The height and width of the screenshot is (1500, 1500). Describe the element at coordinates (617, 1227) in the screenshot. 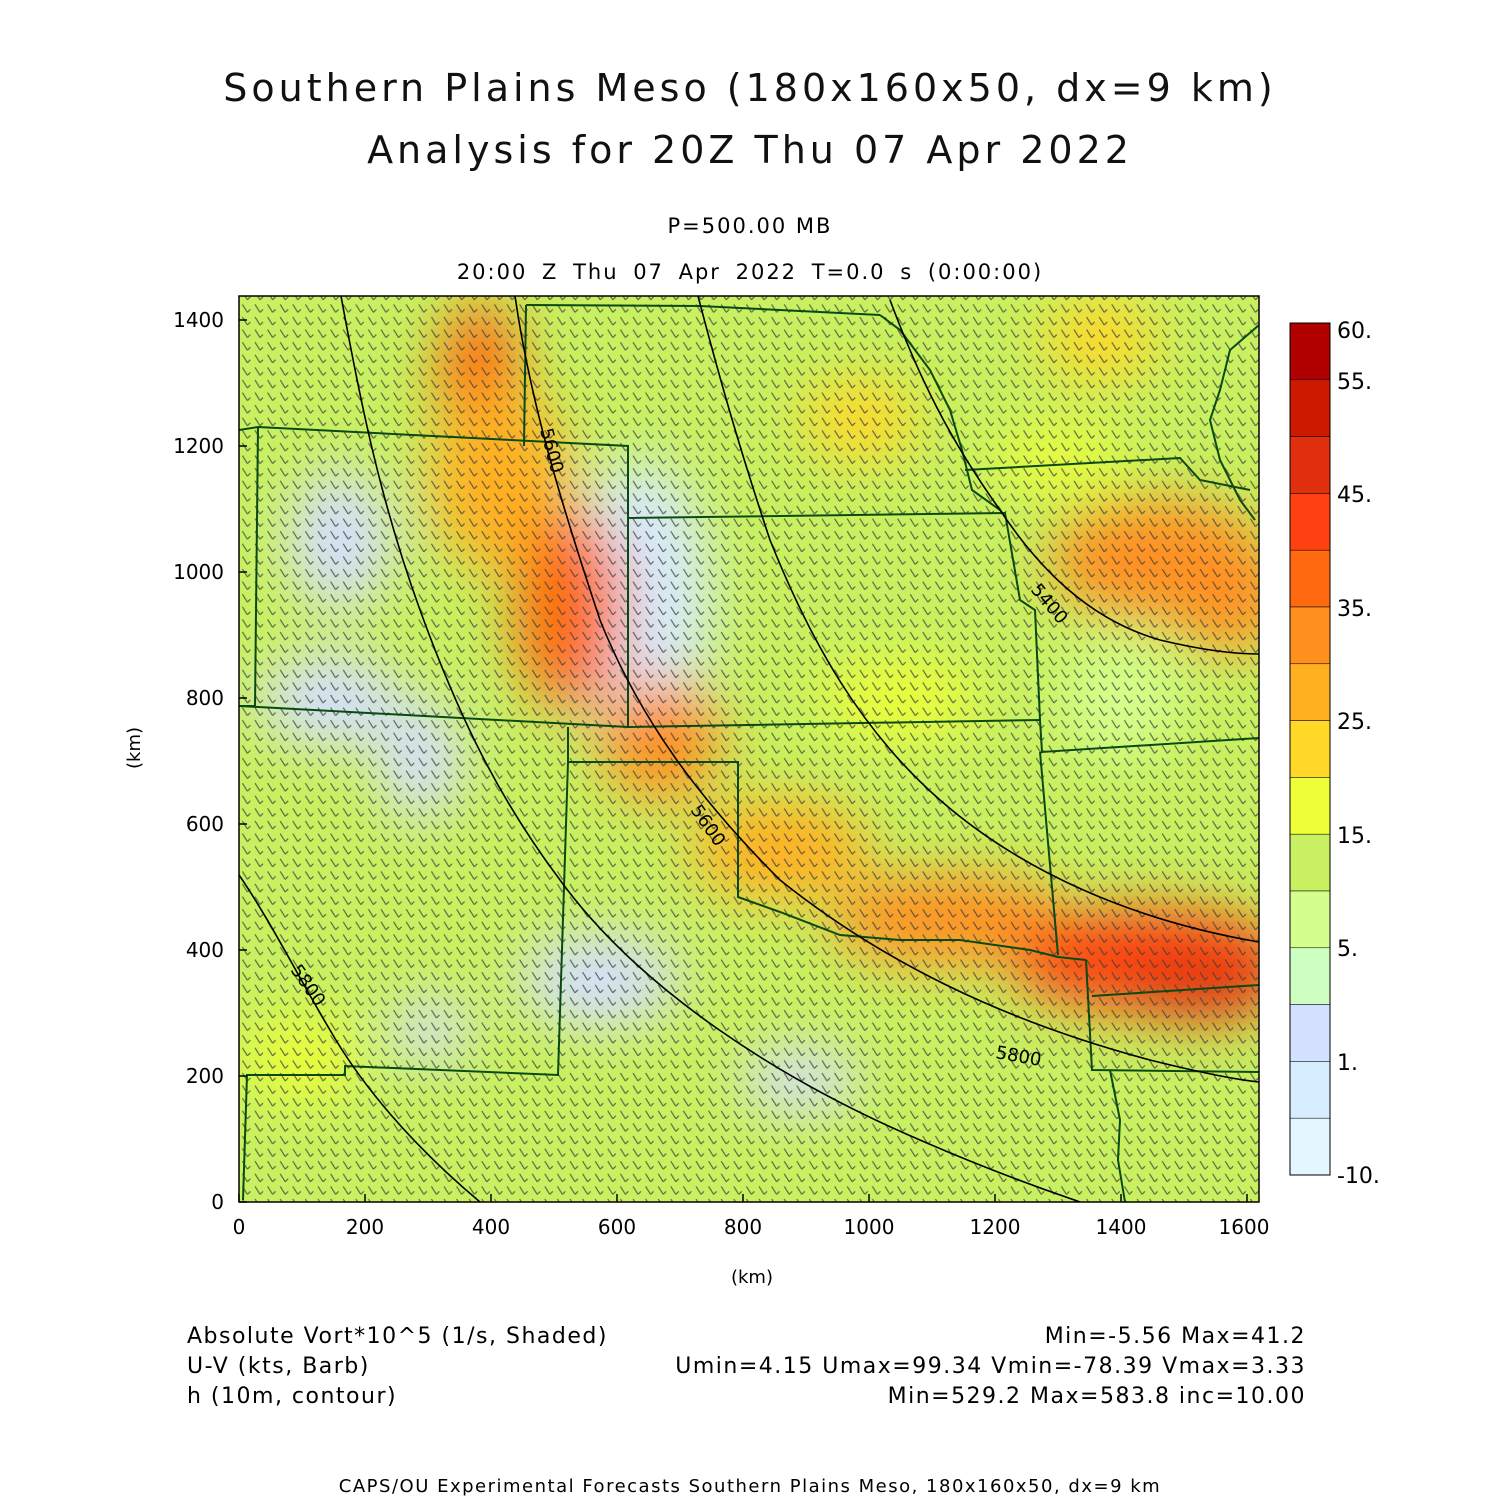

I see `x-tick-label: 600` at that location.